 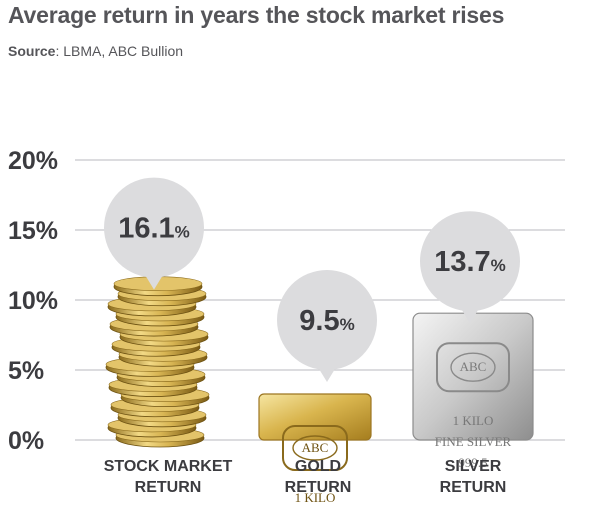 What do you see at coordinates (157, 362) in the screenshot?
I see `bar-stock-market` at bounding box center [157, 362].